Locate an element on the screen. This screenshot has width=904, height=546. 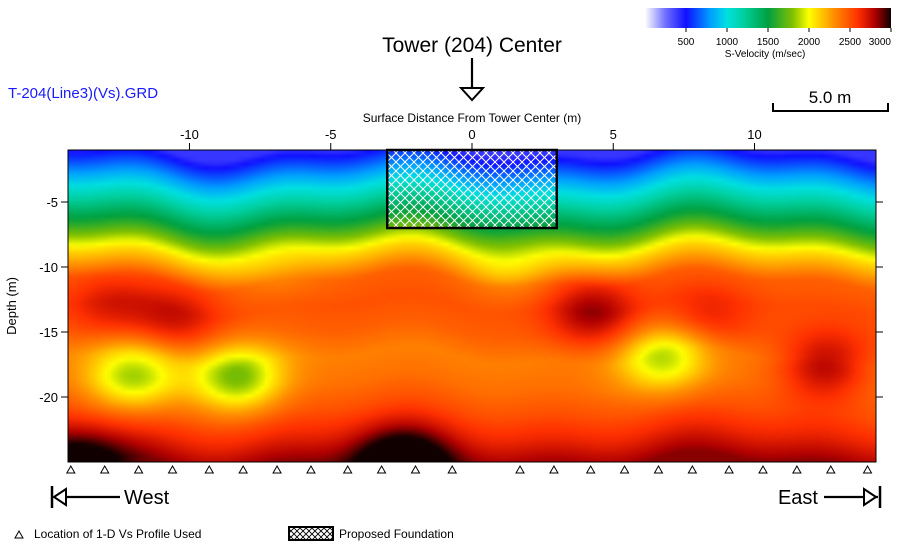
colorbar-ticks: 500 1000 1500 2000 2500 3000 is located at coordinates (785, 38).